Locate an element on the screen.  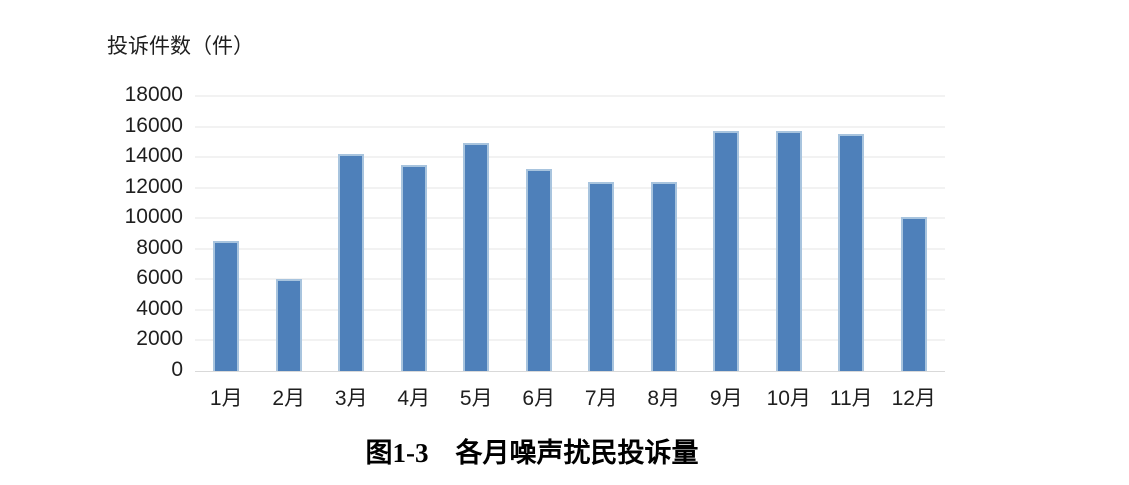
y-tick-label-4000: 4000 is located at coordinates (159, 308).